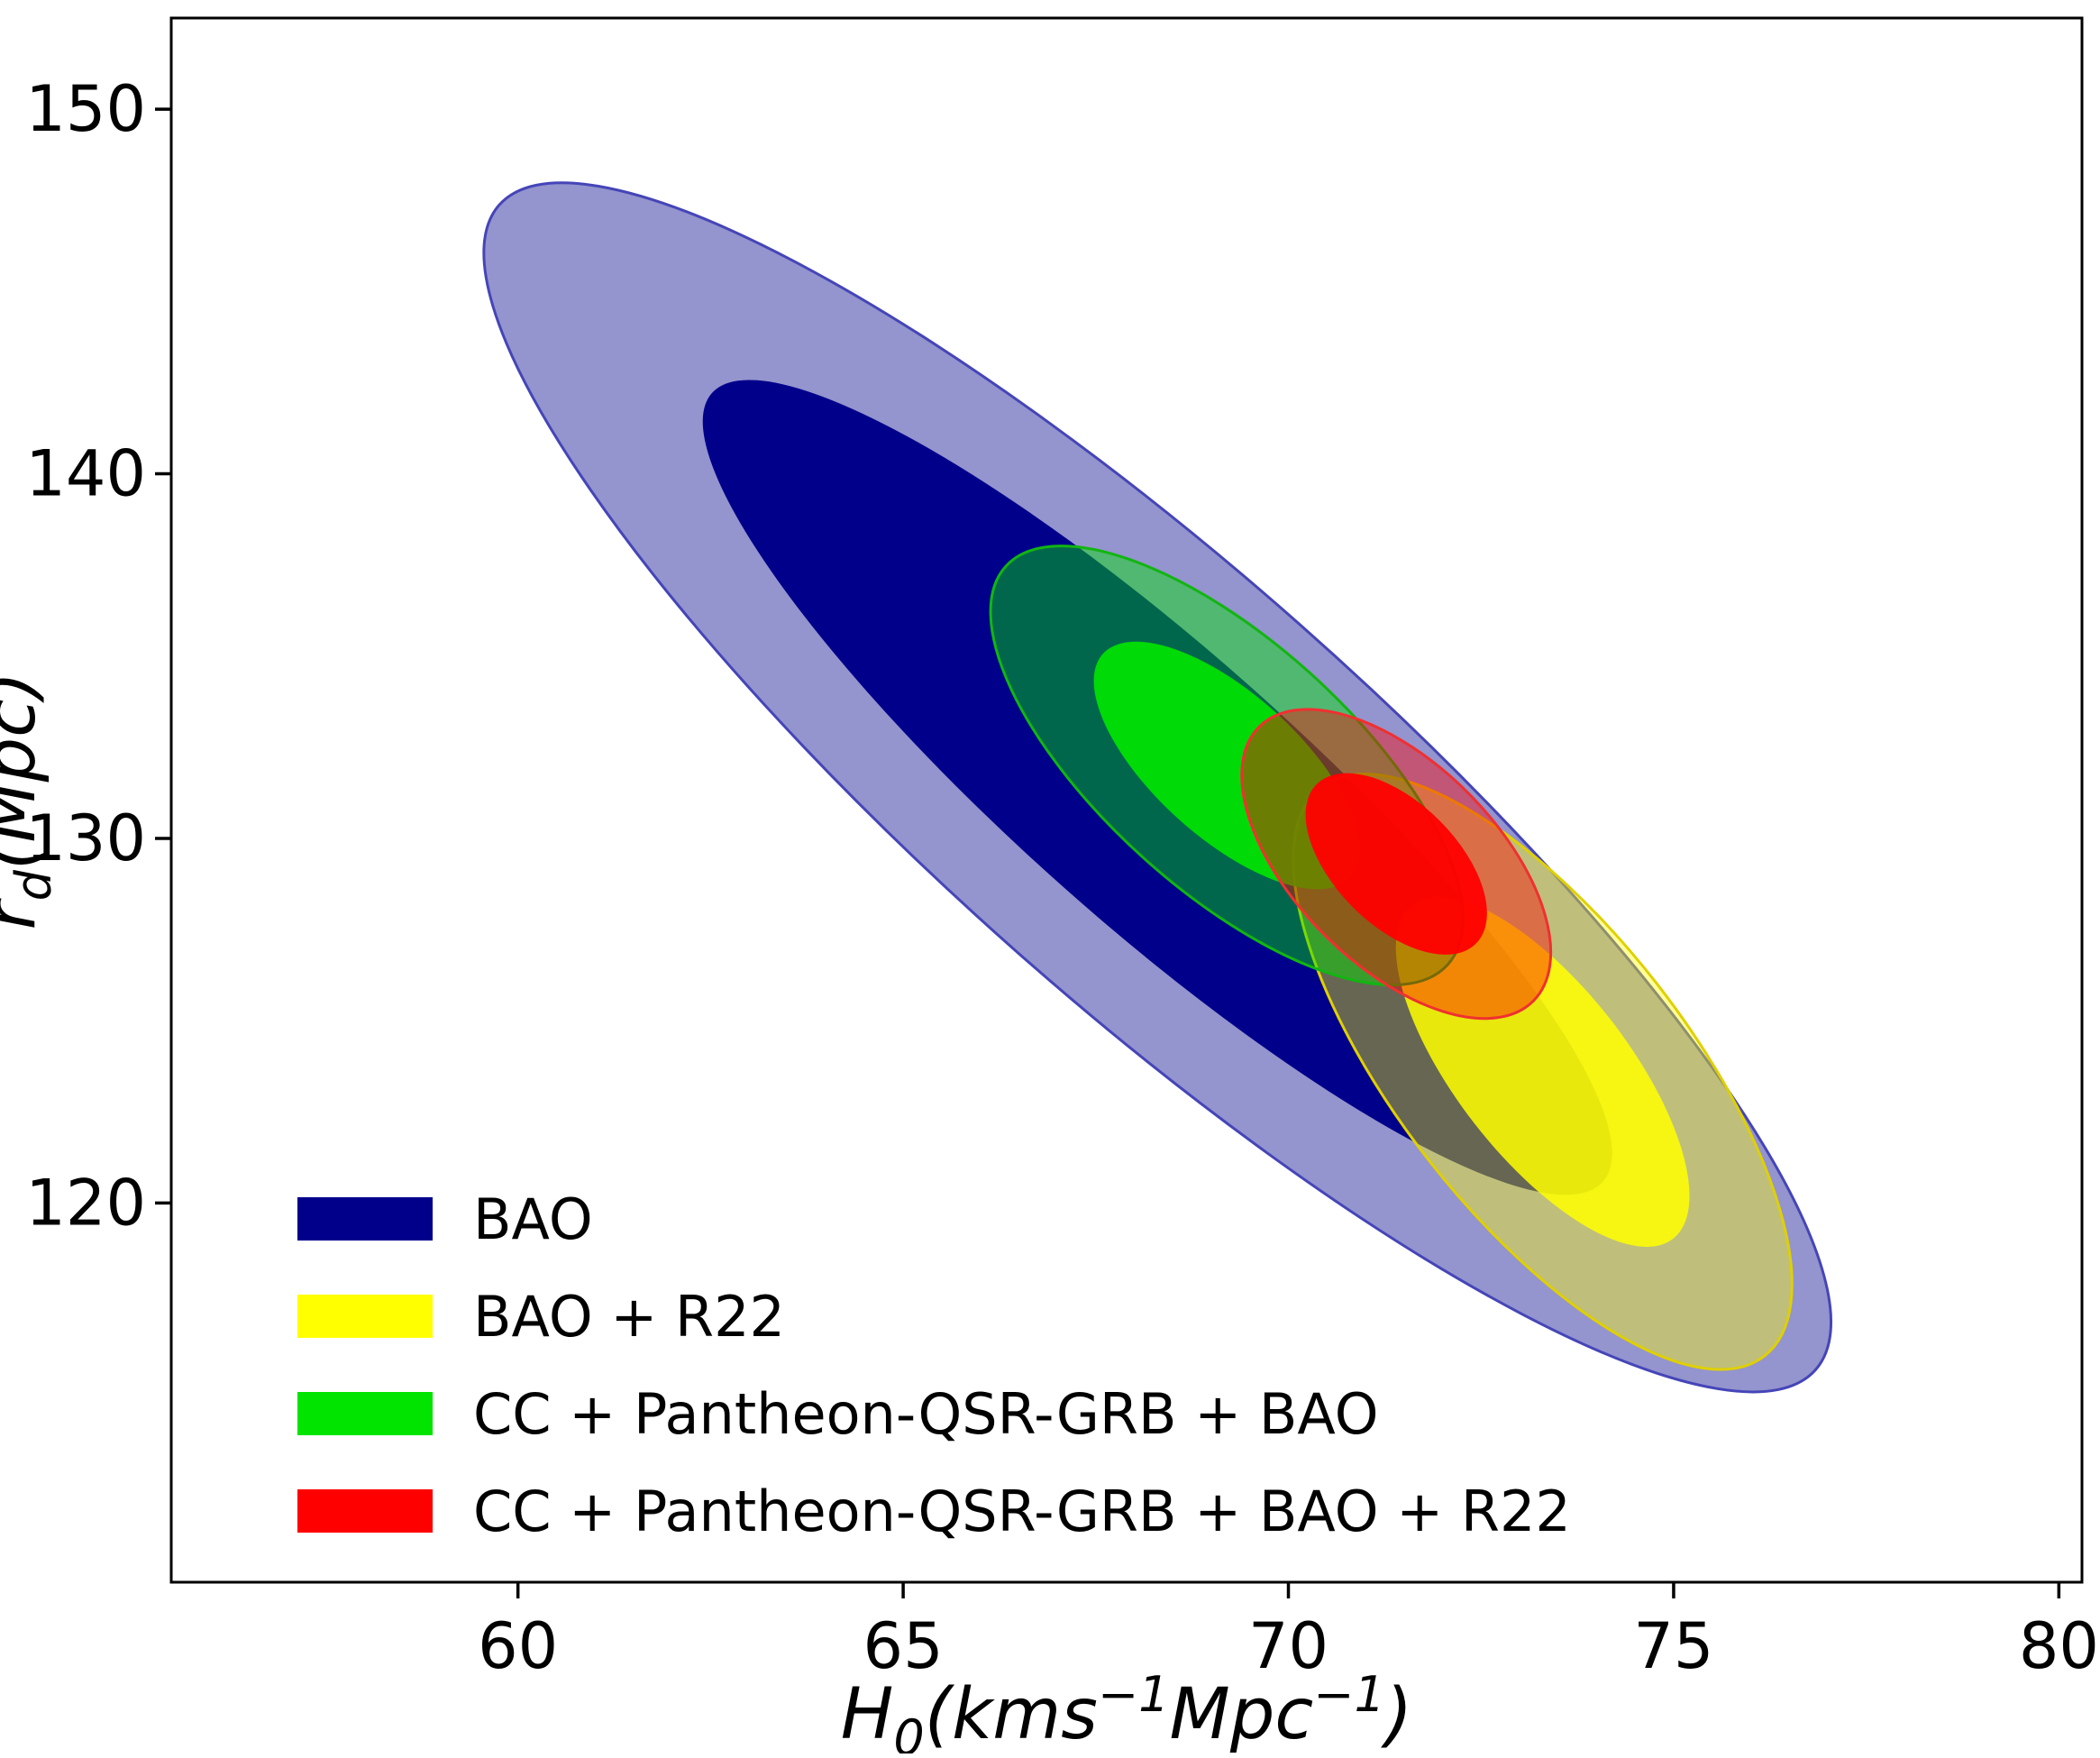 This screenshot has height=1758, width=2100. Describe the element at coordinates (365, 1414) in the screenshot. I see `legend-swatch-cc-pantheon-qsr-grb-bao` at that location.